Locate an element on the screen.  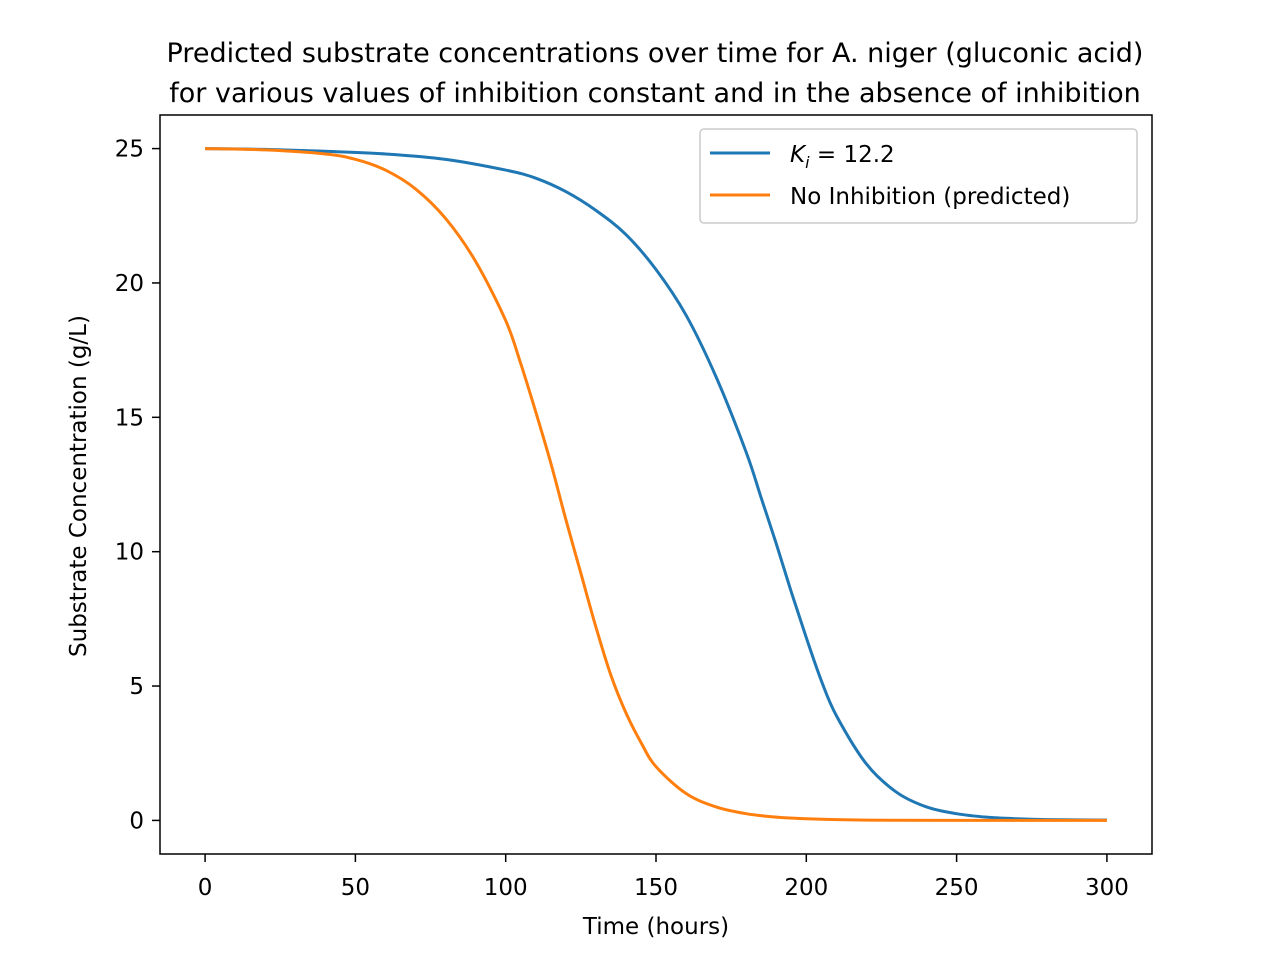
y-tick-label: 25 is located at coordinates (129, 150).